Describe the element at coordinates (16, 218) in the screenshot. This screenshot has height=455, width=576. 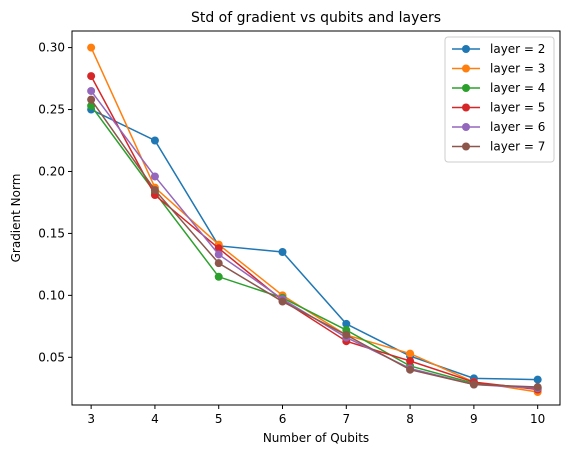
I see `y-axis-title: Gradient Norm` at that location.